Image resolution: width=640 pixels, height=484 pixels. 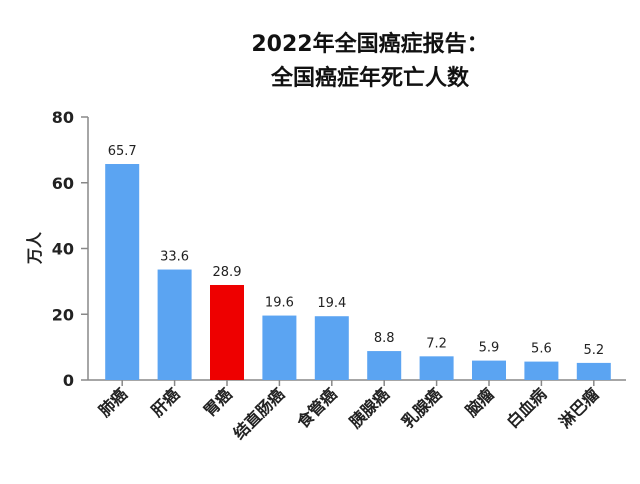 I want to click on bar-value-label: 19.6, so click(x=279, y=303).